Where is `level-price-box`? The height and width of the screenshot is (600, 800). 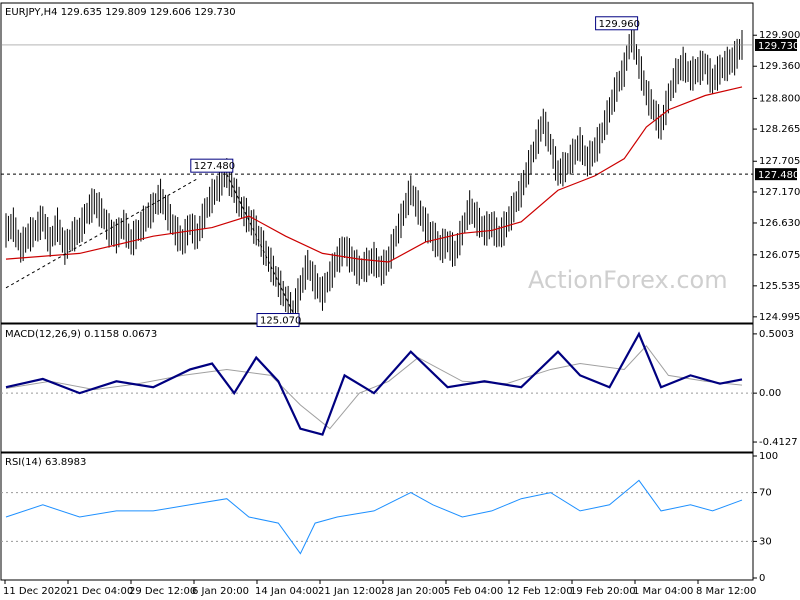
level-price-box is located at coordinates (776, 174).